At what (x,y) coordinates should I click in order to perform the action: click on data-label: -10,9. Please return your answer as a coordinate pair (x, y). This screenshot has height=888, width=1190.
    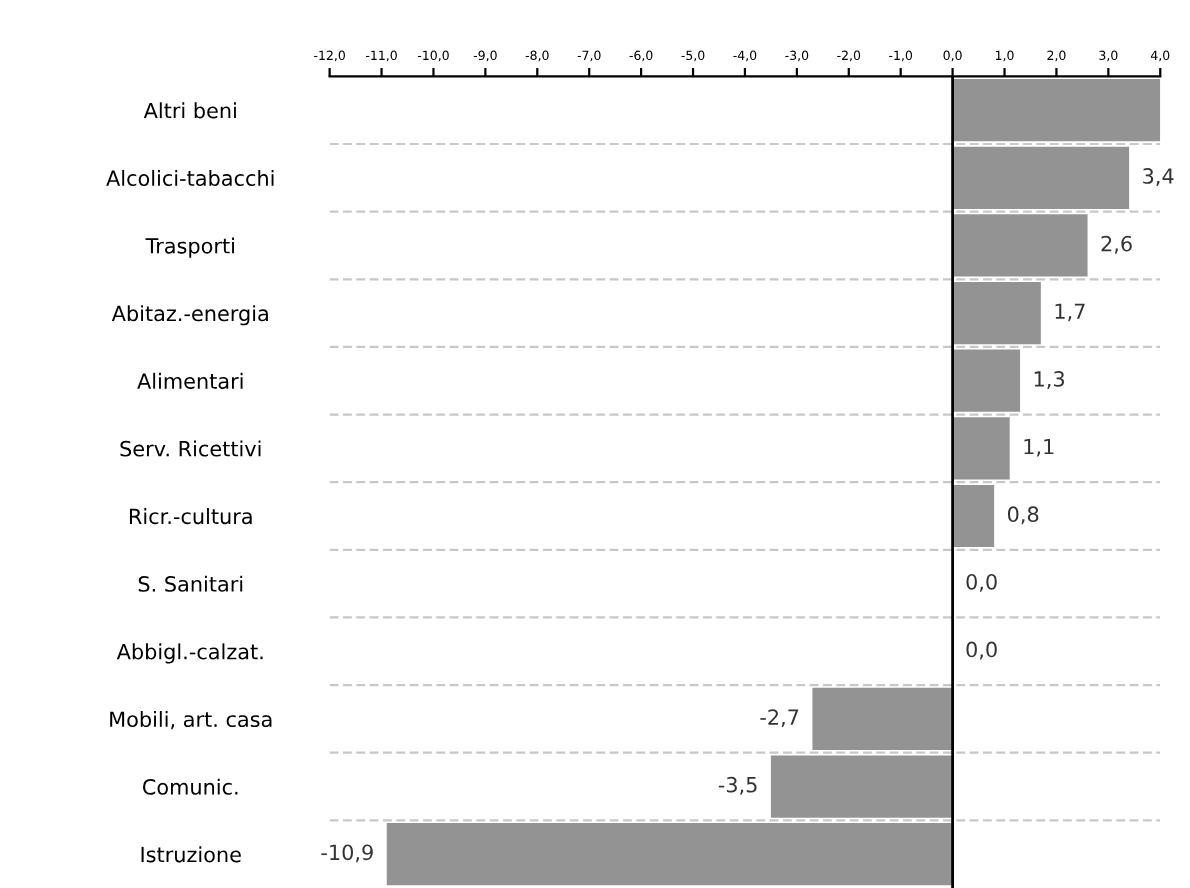
    Looking at the image, I should click on (347, 853).